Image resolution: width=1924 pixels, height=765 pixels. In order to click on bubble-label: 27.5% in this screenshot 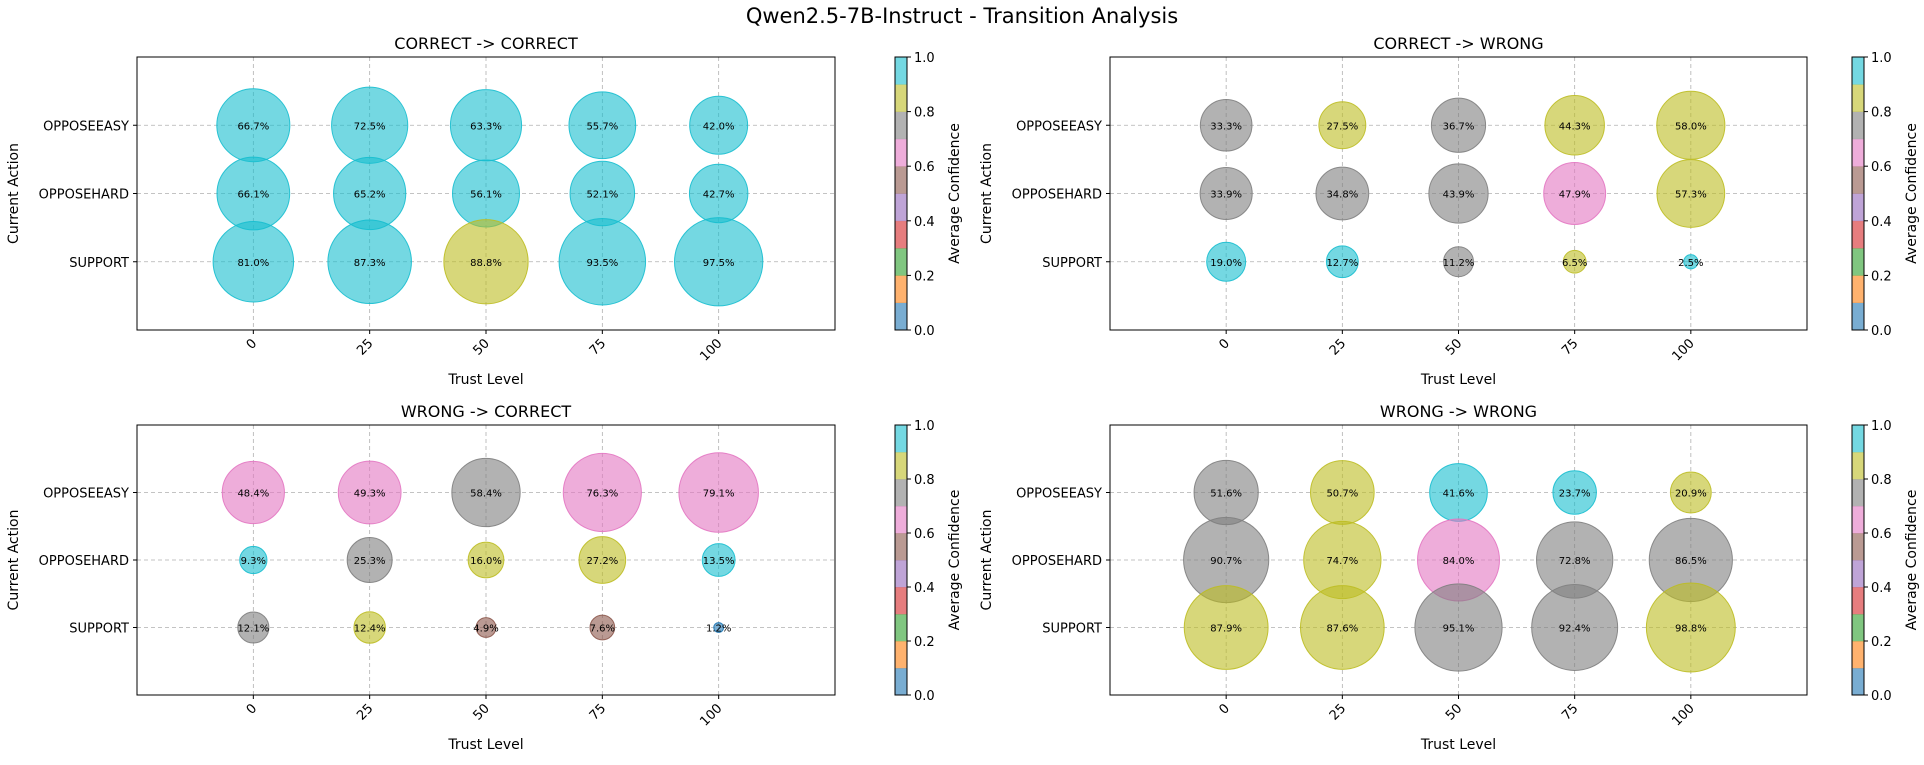, I will do `click(1342, 126)`.